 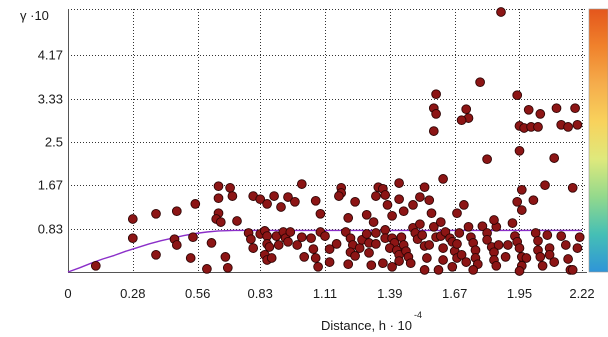 I want to click on x-axis-label-exponent: -4, so click(x=418, y=315).